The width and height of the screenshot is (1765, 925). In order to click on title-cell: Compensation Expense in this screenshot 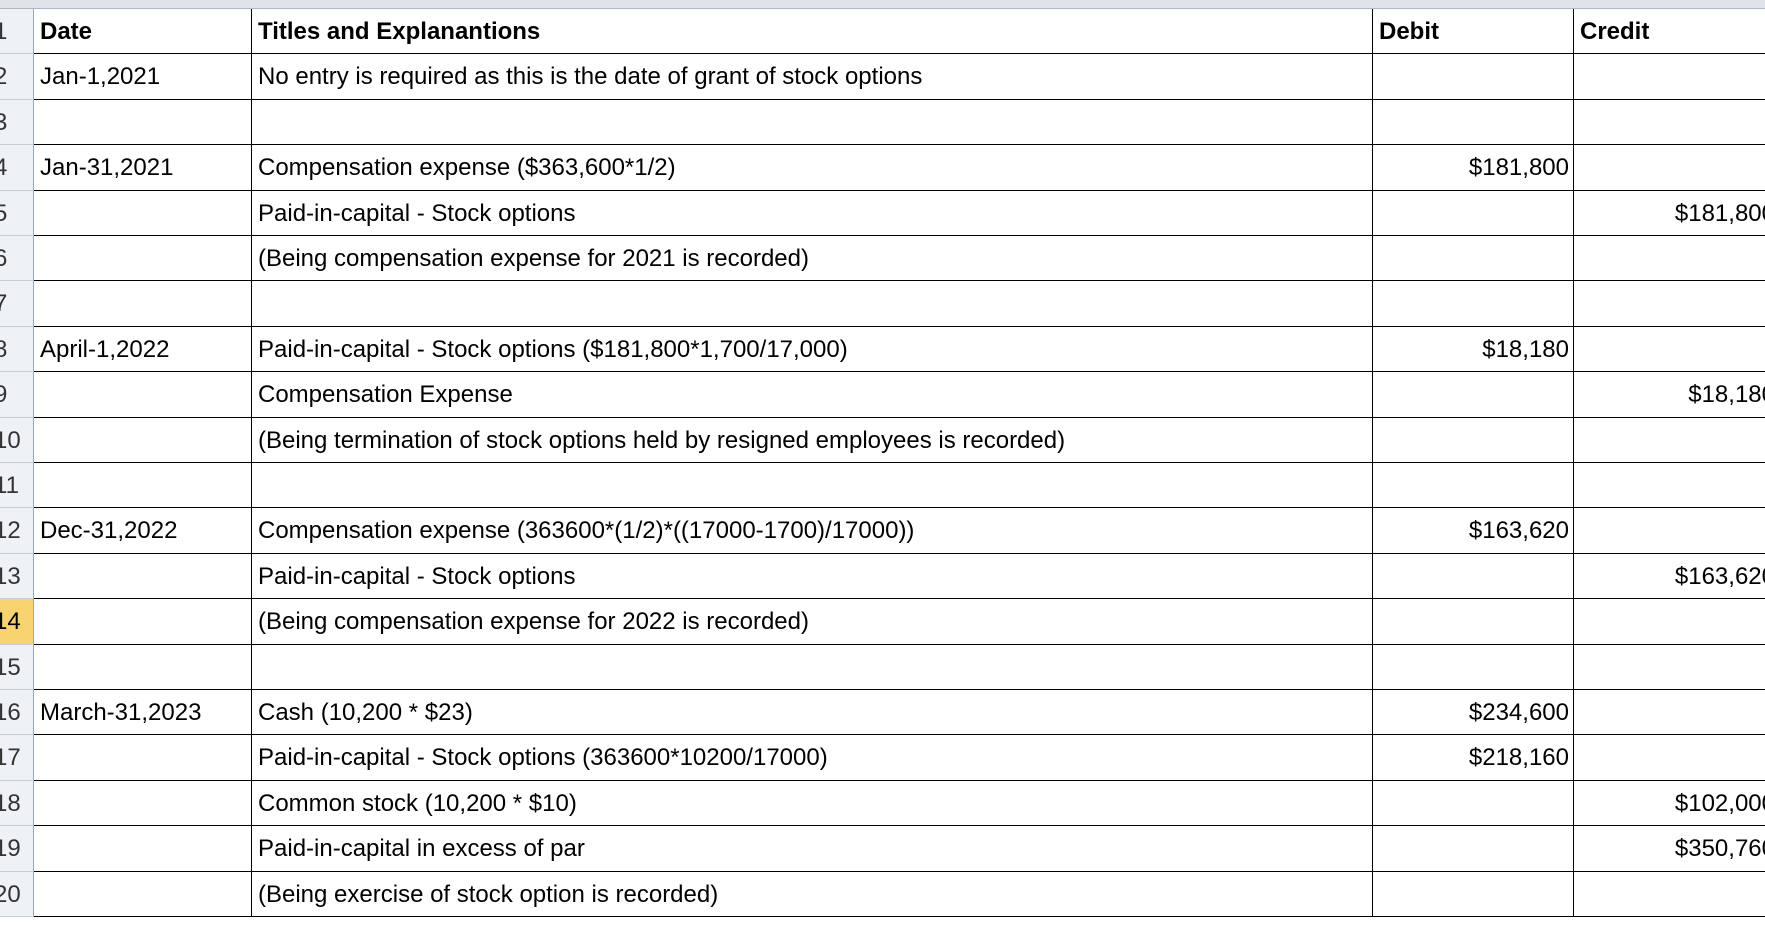, I will do `click(812, 395)`.